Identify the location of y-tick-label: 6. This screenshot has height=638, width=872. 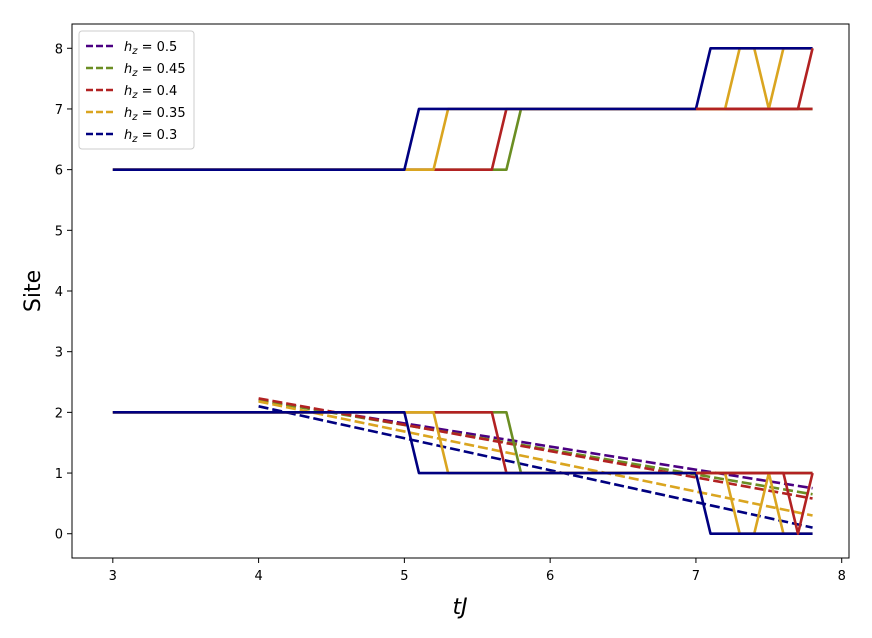
(59, 171).